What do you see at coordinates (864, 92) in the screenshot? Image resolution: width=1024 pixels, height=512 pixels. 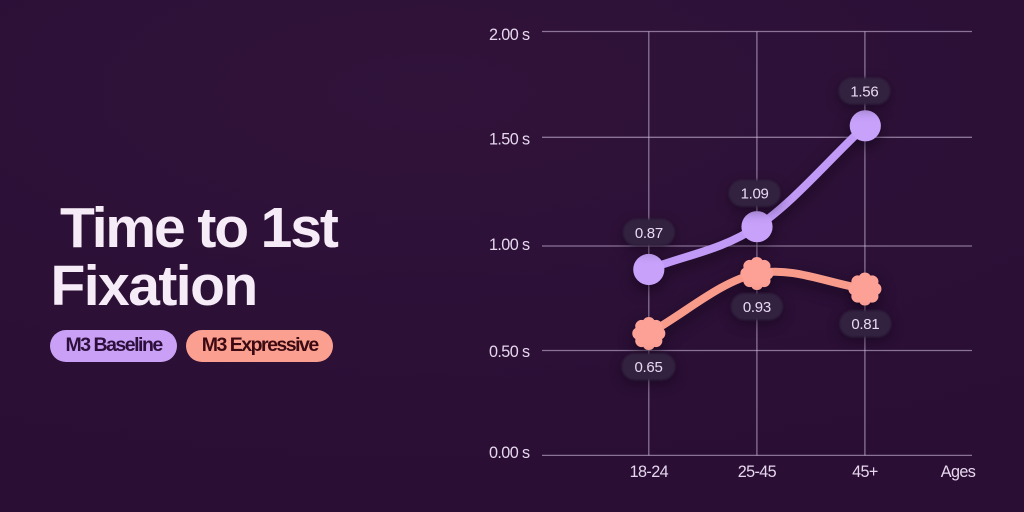 I see `svg-text: 1.56` at bounding box center [864, 92].